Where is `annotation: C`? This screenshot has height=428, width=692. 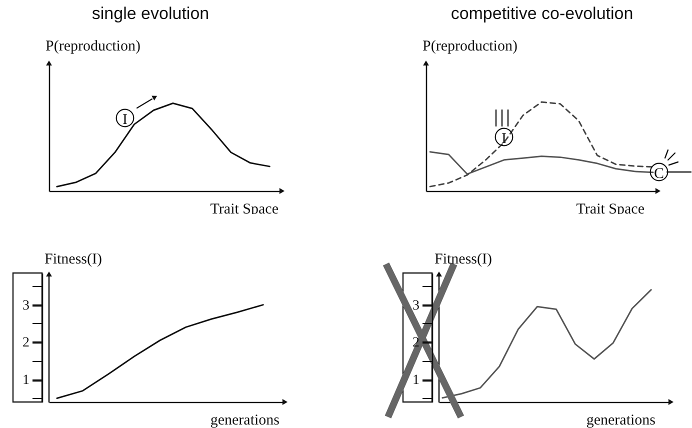
annotation: C is located at coordinates (659, 174).